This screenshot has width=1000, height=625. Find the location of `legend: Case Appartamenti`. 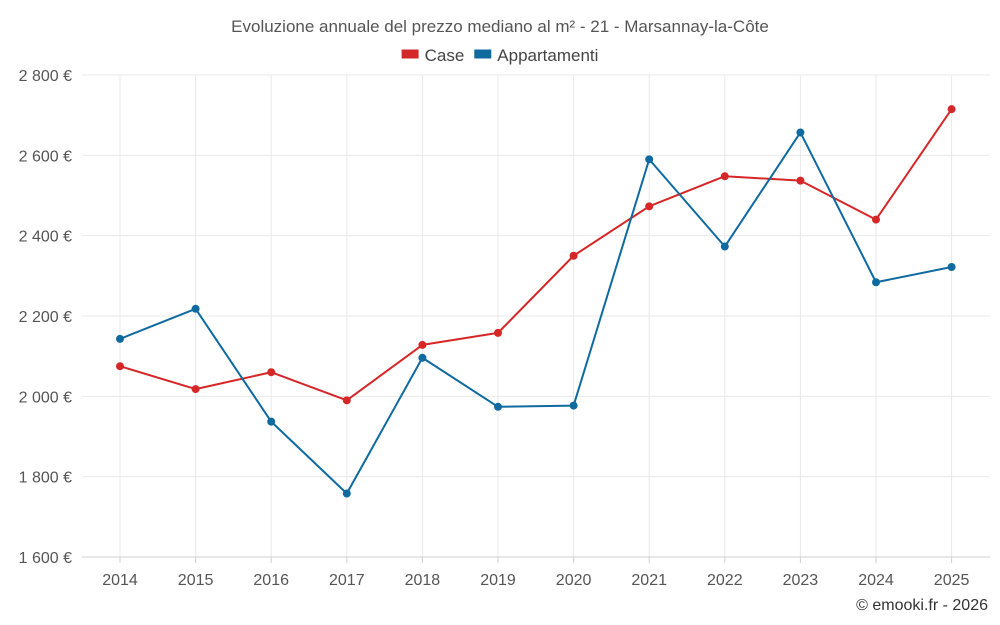

legend: Case Appartamenti is located at coordinates (499, 55).